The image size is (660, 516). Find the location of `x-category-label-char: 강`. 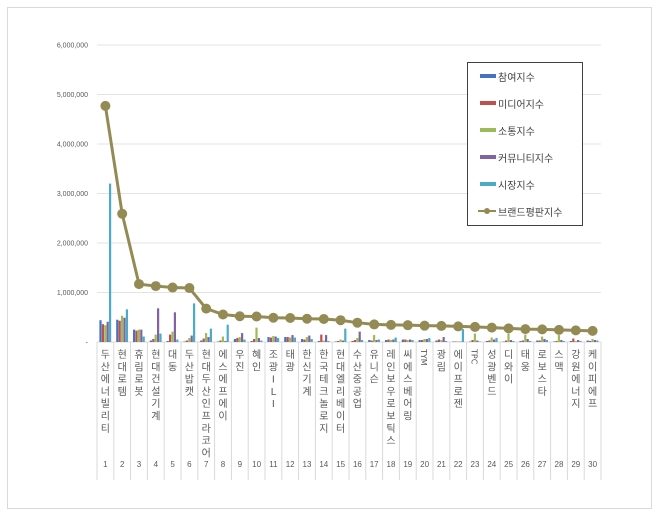

x-category-label-char: 강 is located at coordinates (575, 355).